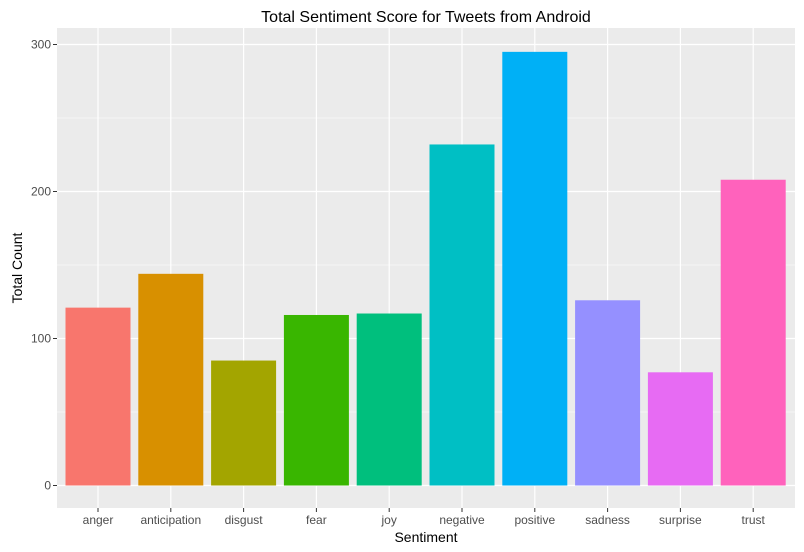  What do you see at coordinates (680, 429) in the screenshot?
I see `bar-surprise` at bounding box center [680, 429].